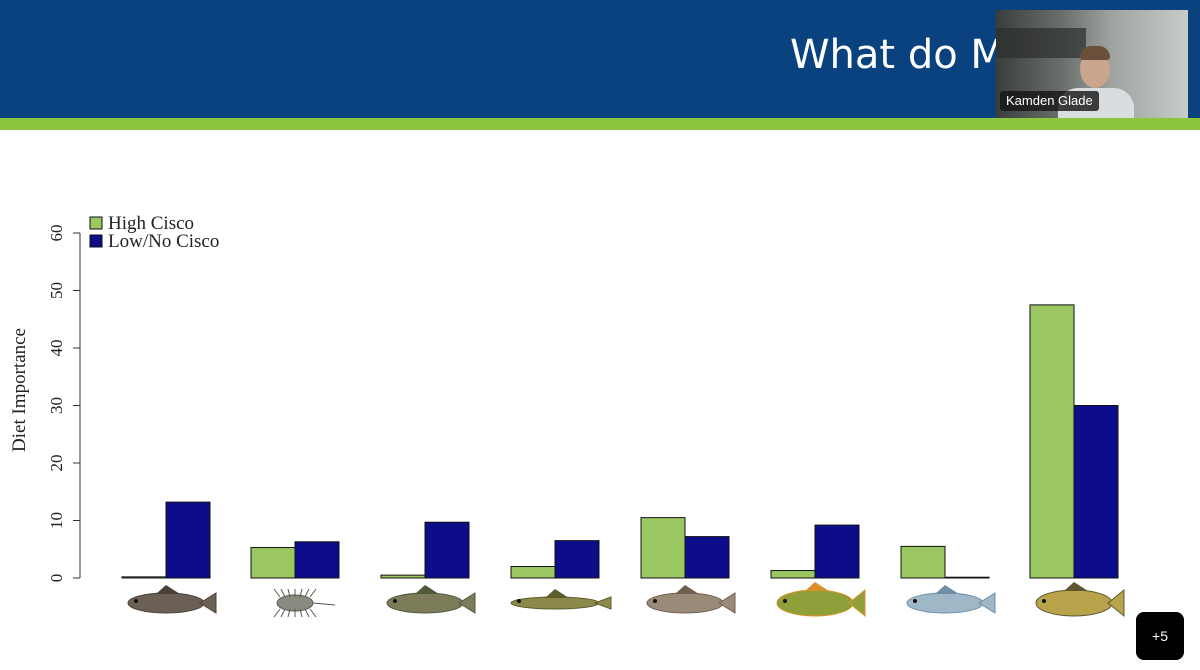 This screenshot has width=1200, height=670. What do you see at coordinates (56, 578) in the screenshot?
I see `y-tick-label: 0` at bounding box center [56, 578].